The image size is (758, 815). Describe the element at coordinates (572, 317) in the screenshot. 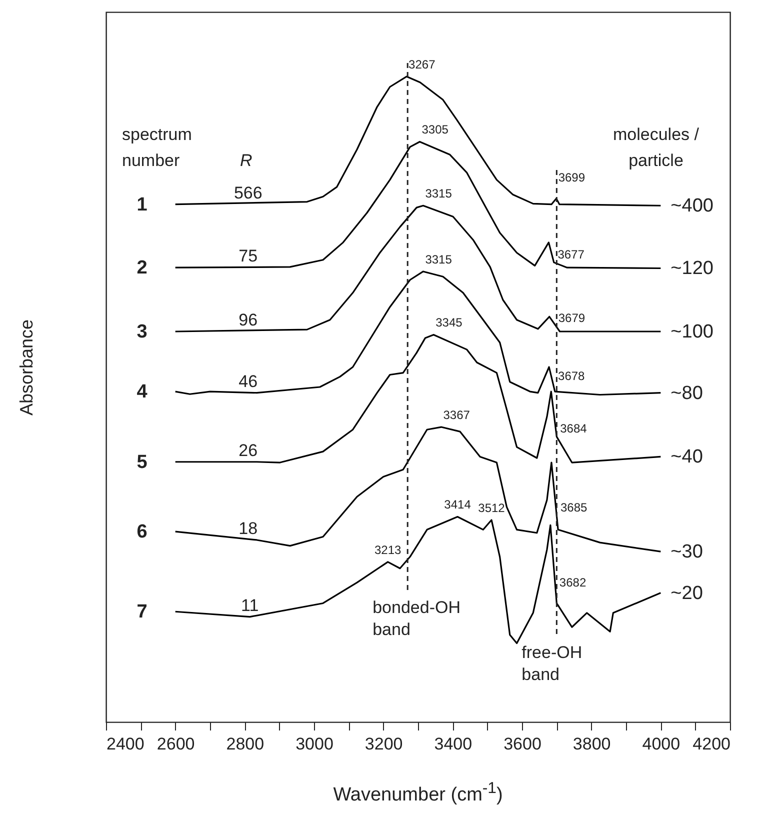

I see `annotation: 3679` at that location.